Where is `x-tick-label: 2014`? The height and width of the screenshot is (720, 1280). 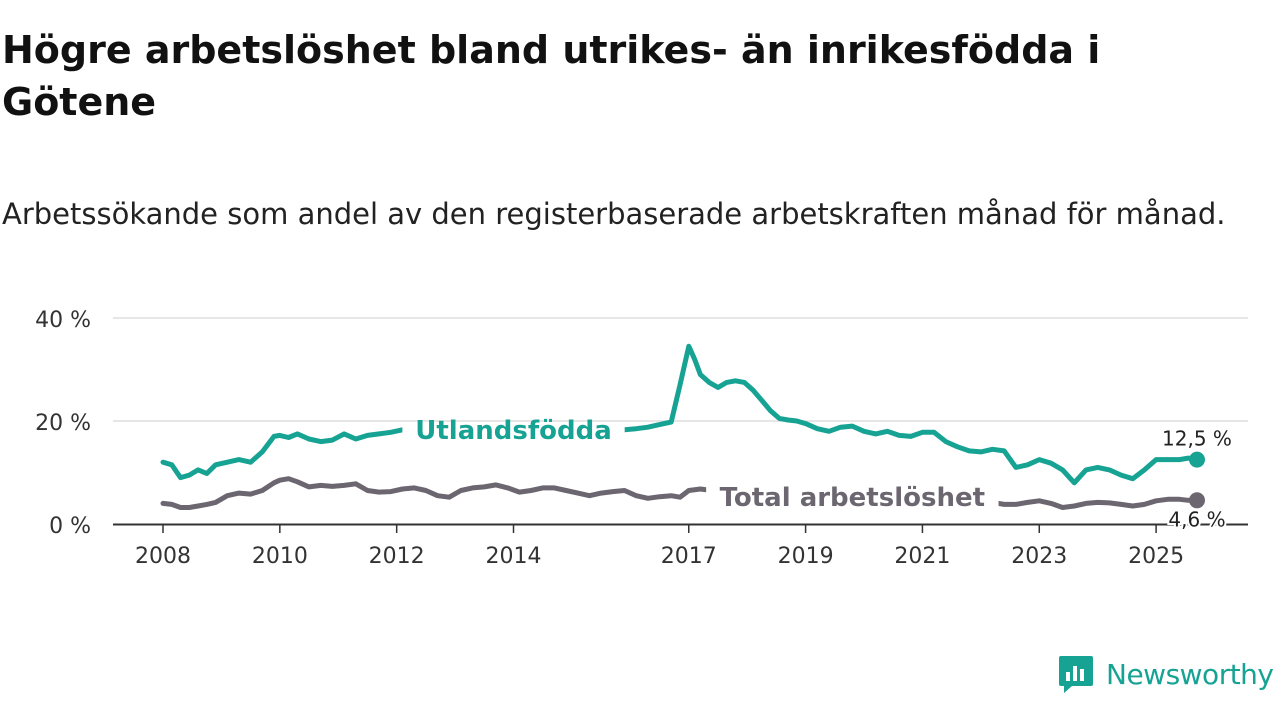
x-tick-label: 2014 is located at coordinates (514, 556).